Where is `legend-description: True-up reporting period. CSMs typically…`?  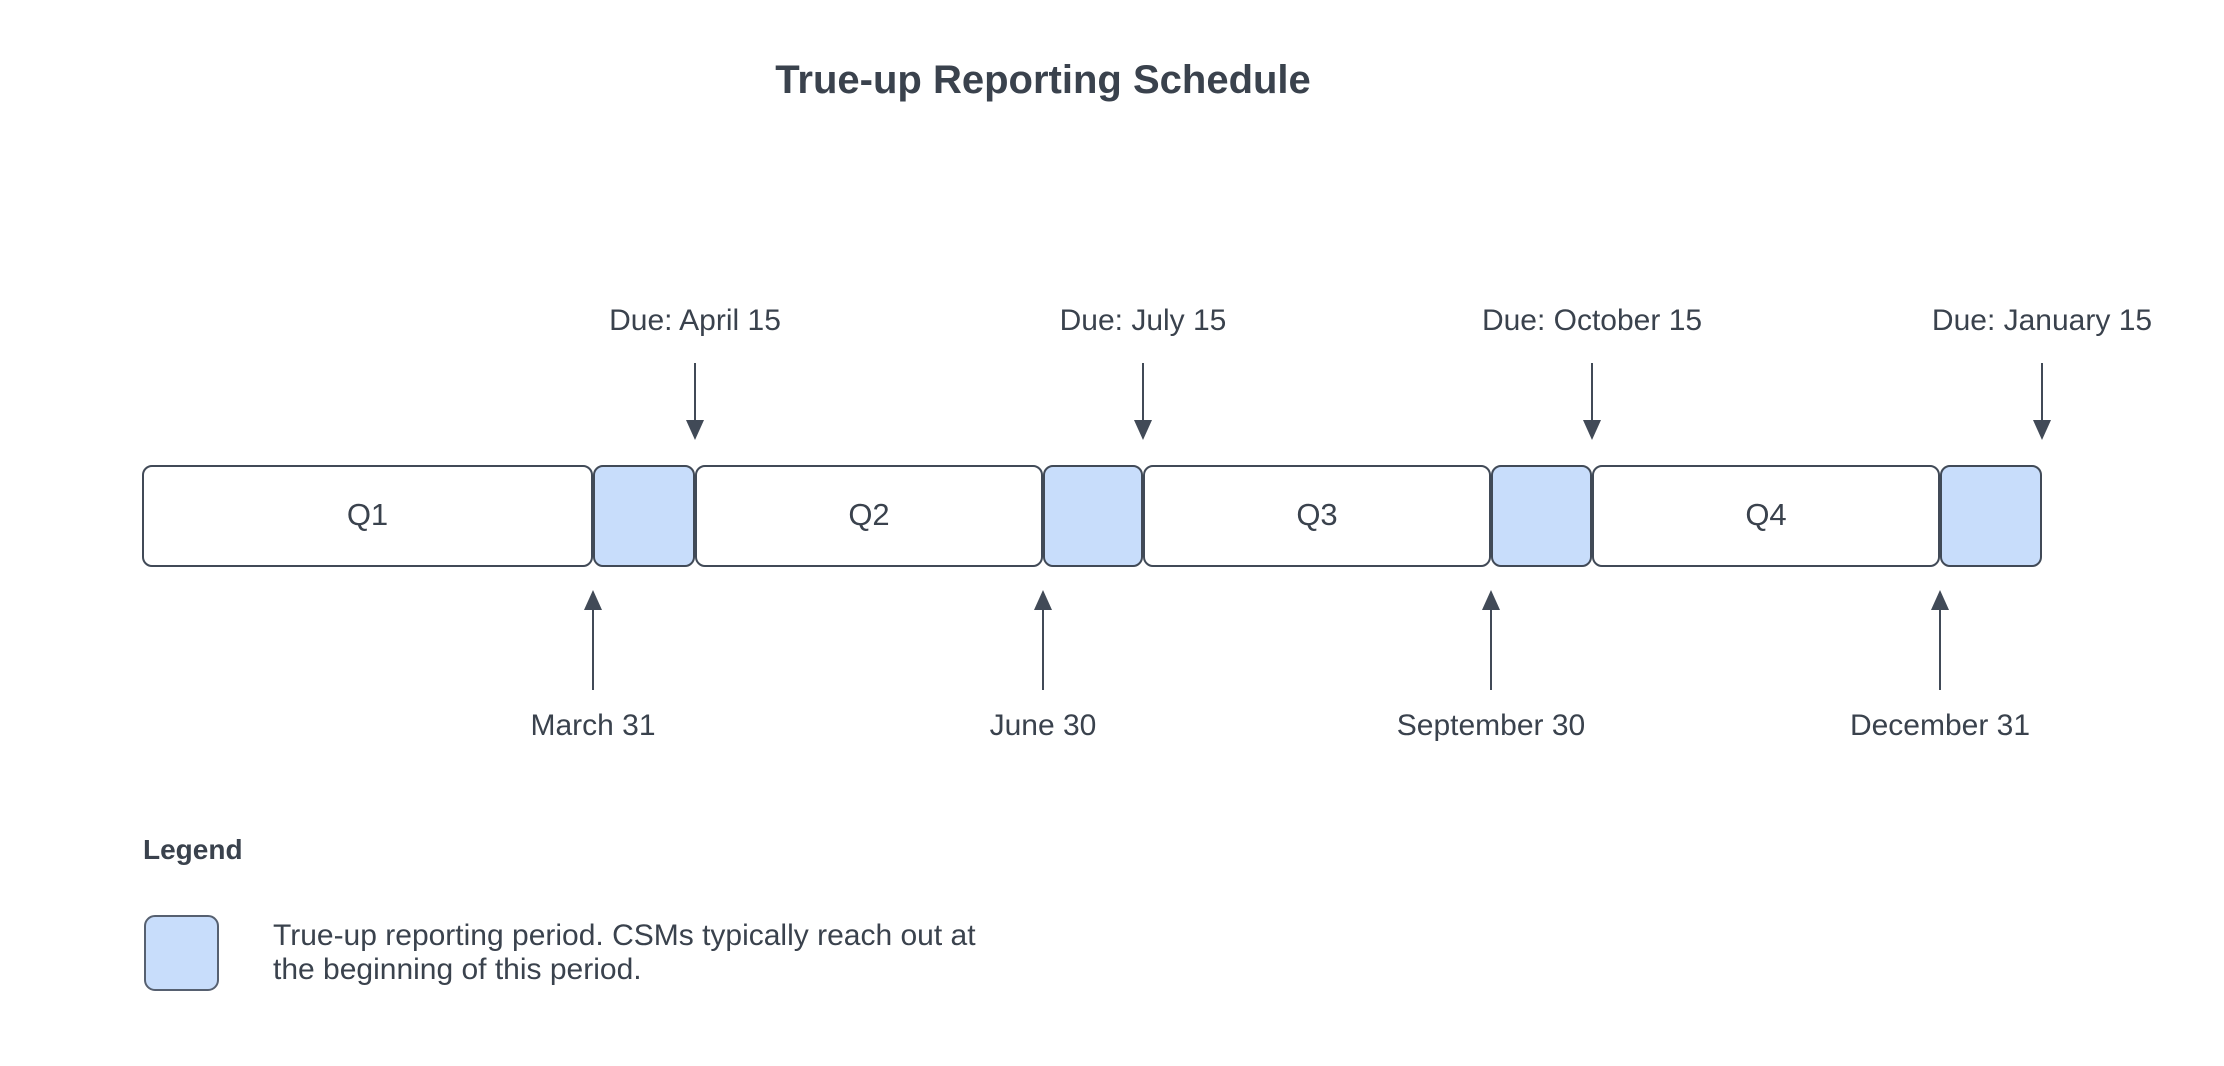
legend-description: True-up reporting period. CSMs typically… is located at coordinates (624, 953).